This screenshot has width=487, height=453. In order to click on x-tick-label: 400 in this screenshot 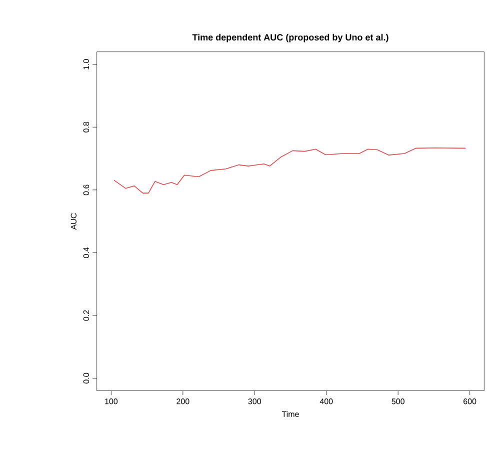, I will do `click(326, 401)`.